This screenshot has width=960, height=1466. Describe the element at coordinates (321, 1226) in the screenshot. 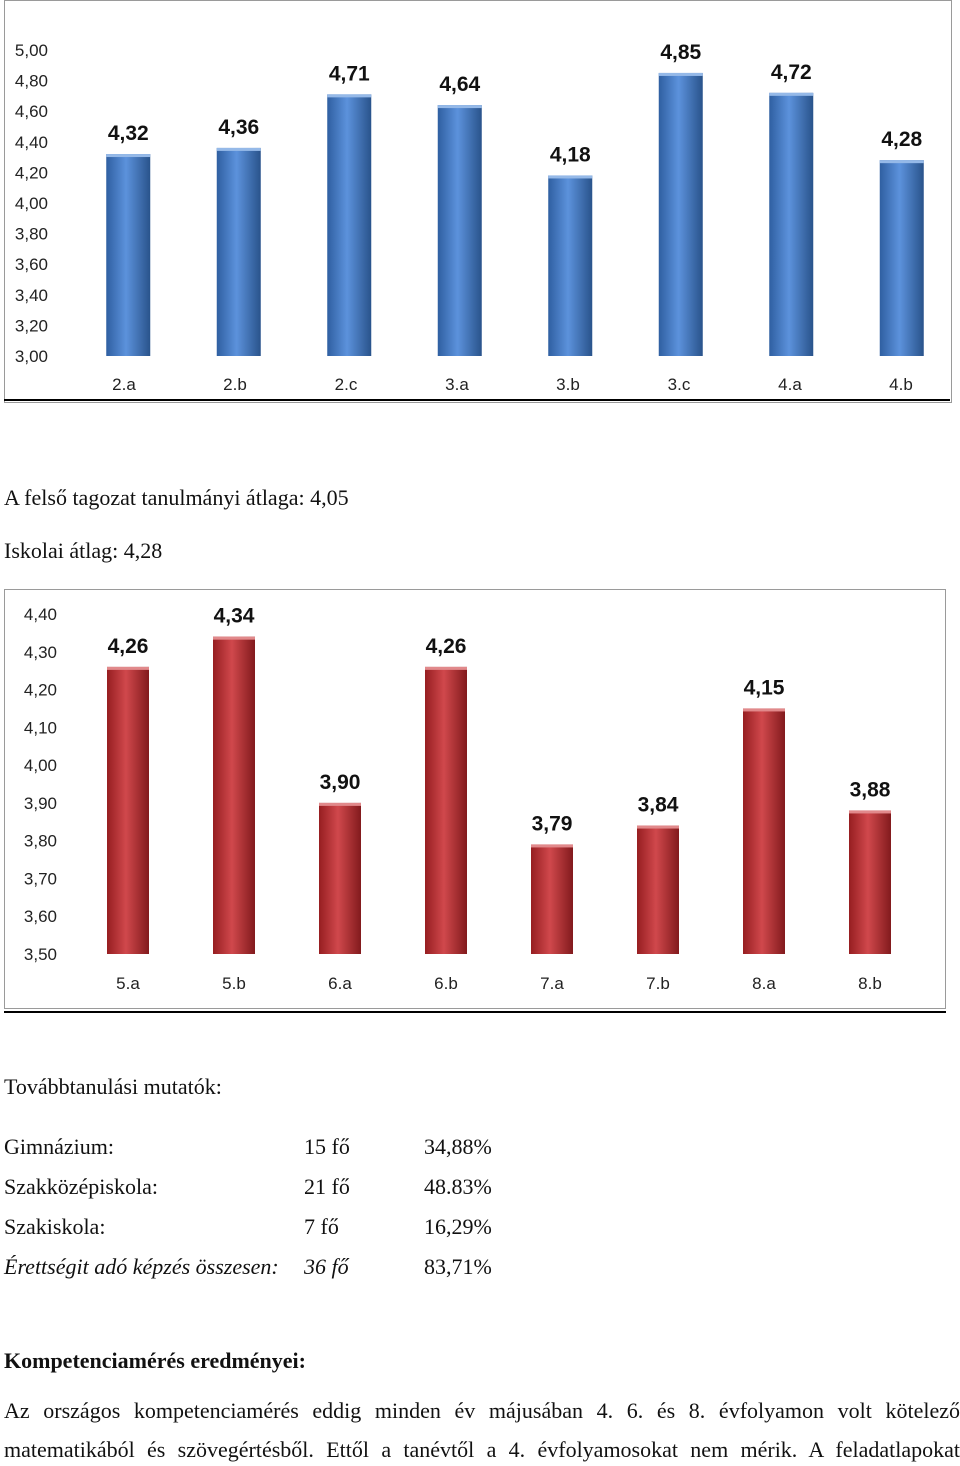

I see `row-count: 7 fő` at that location.